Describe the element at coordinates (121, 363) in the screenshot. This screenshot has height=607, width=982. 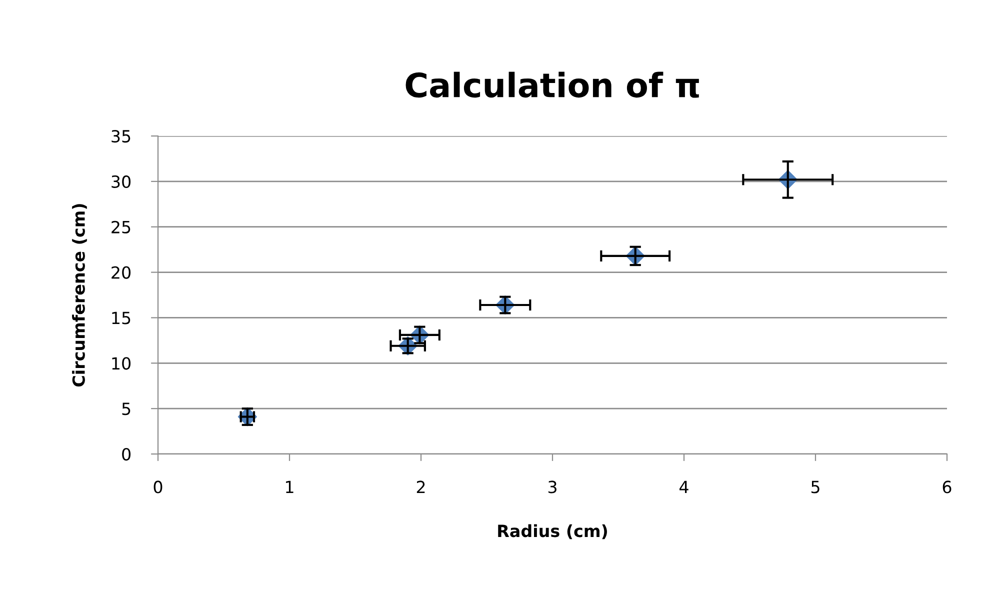
I see `y-tick-label: 10` at that location.